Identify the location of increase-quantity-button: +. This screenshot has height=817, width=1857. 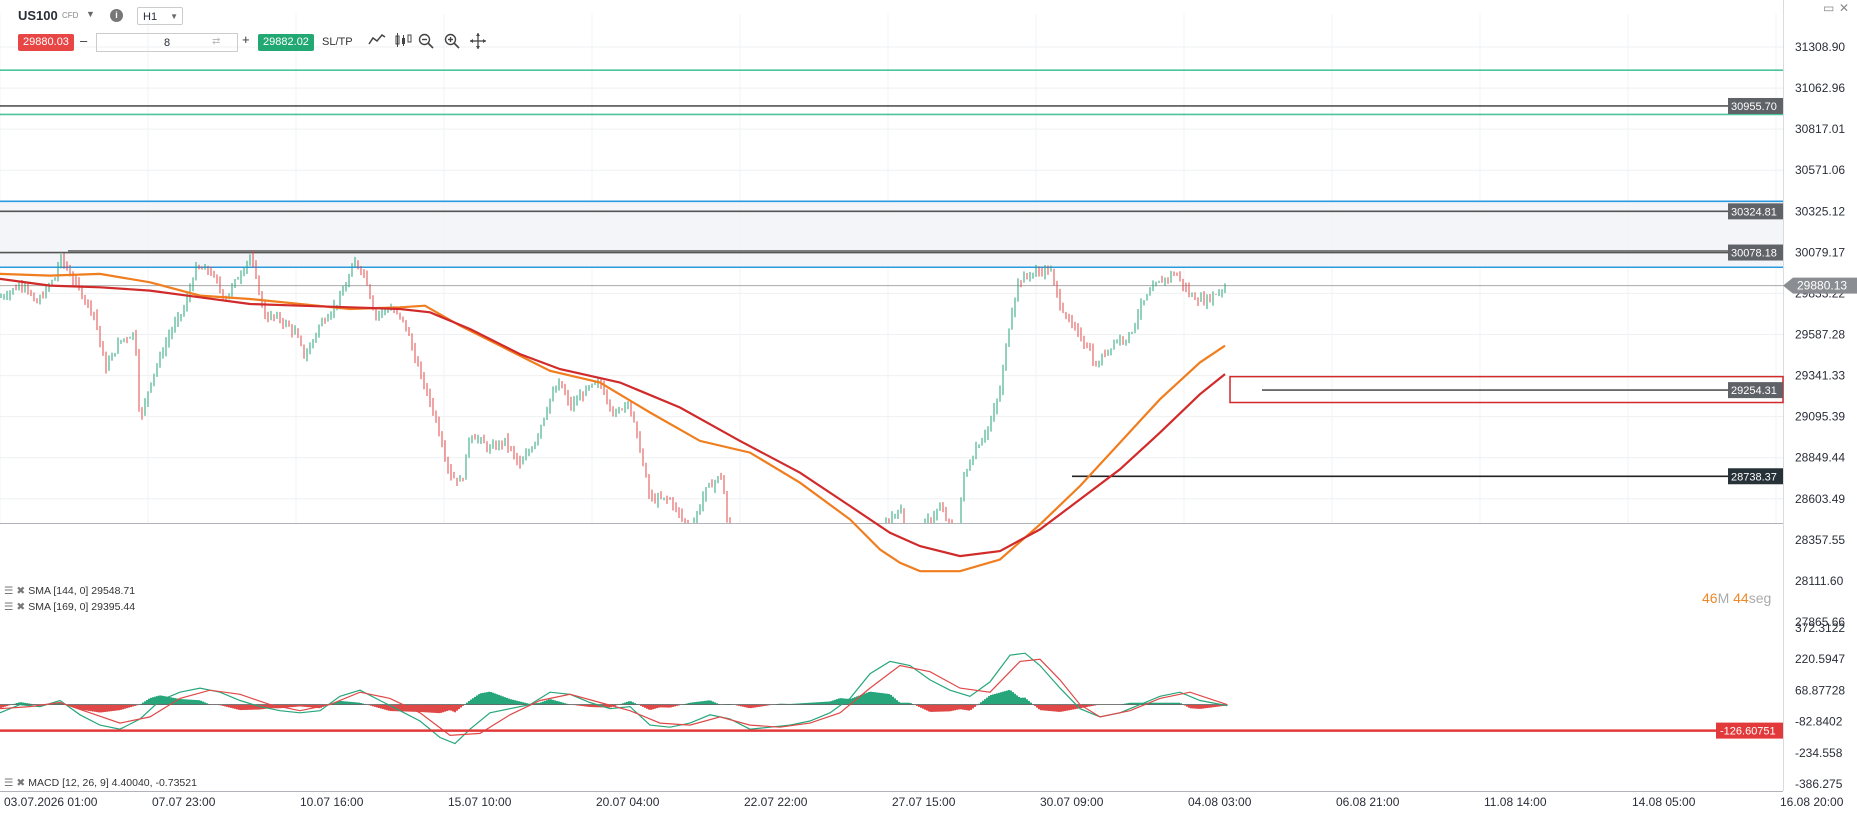
(246, 39).